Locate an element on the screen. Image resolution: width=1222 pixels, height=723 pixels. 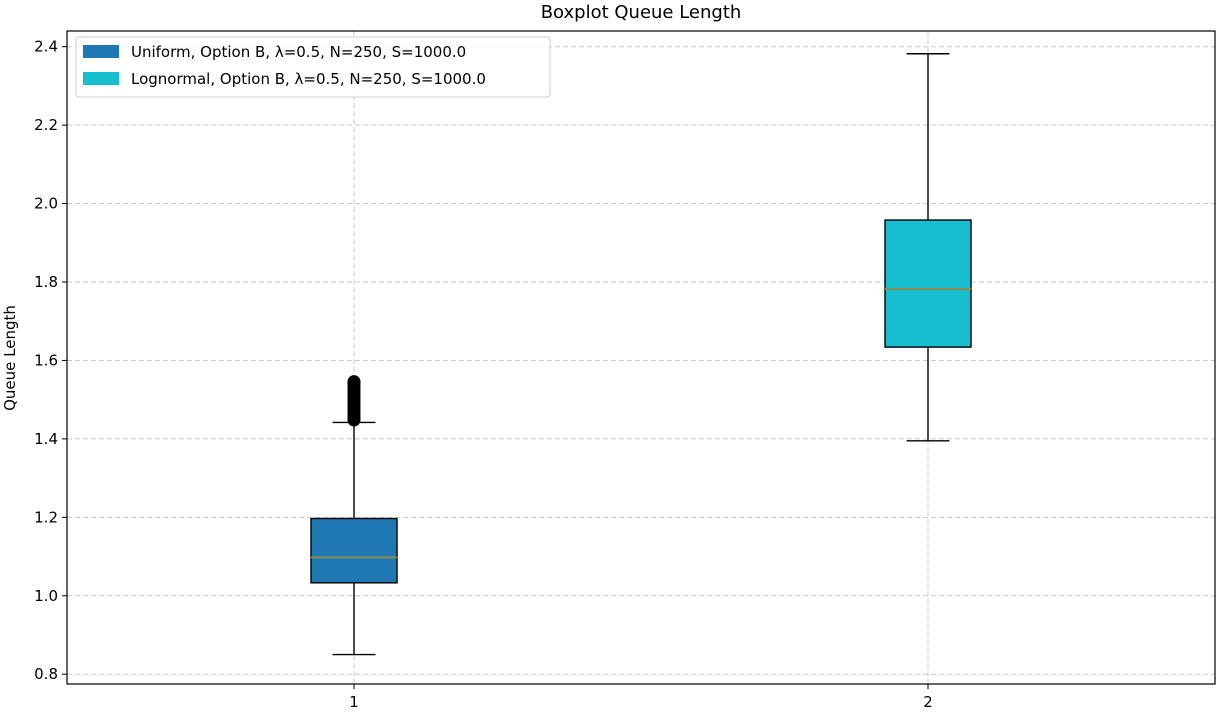
y-tick-label: 1.0 is located at coordinates (46, 596).